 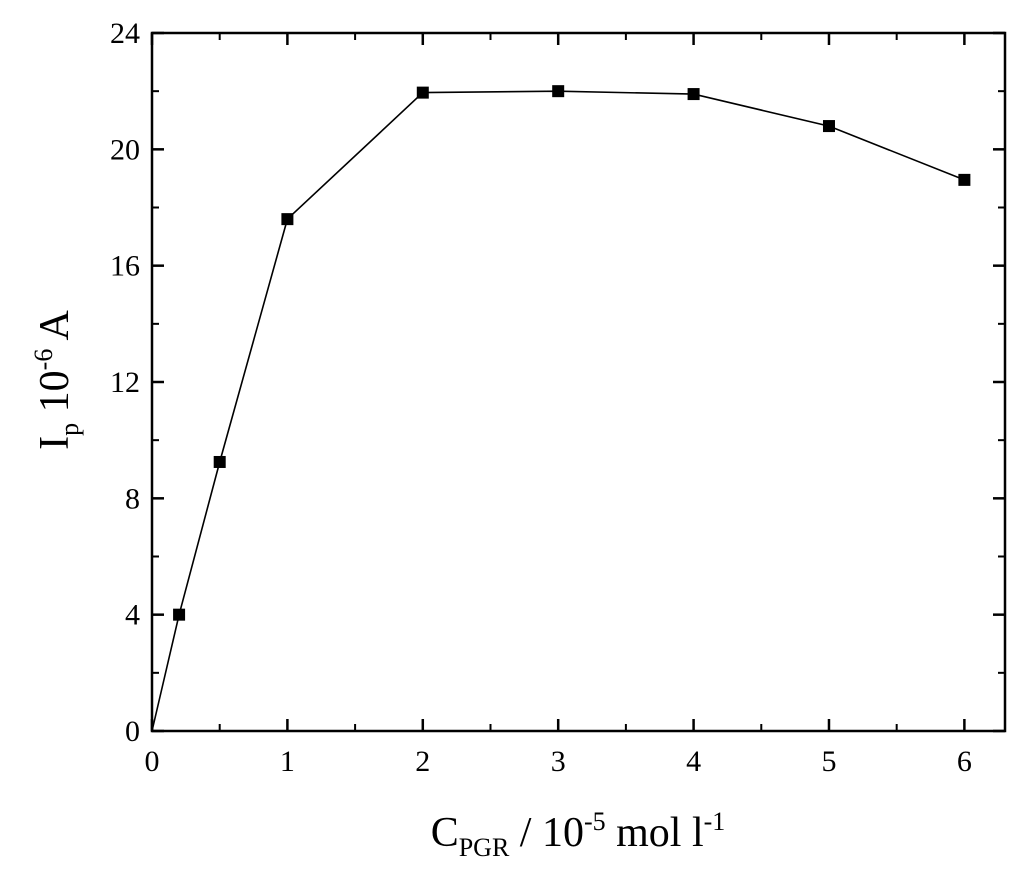 What do you see at coordinates (132, 615) in the screenshot?
I see `y-tick-label: 4` at bounding box center [132, 615].